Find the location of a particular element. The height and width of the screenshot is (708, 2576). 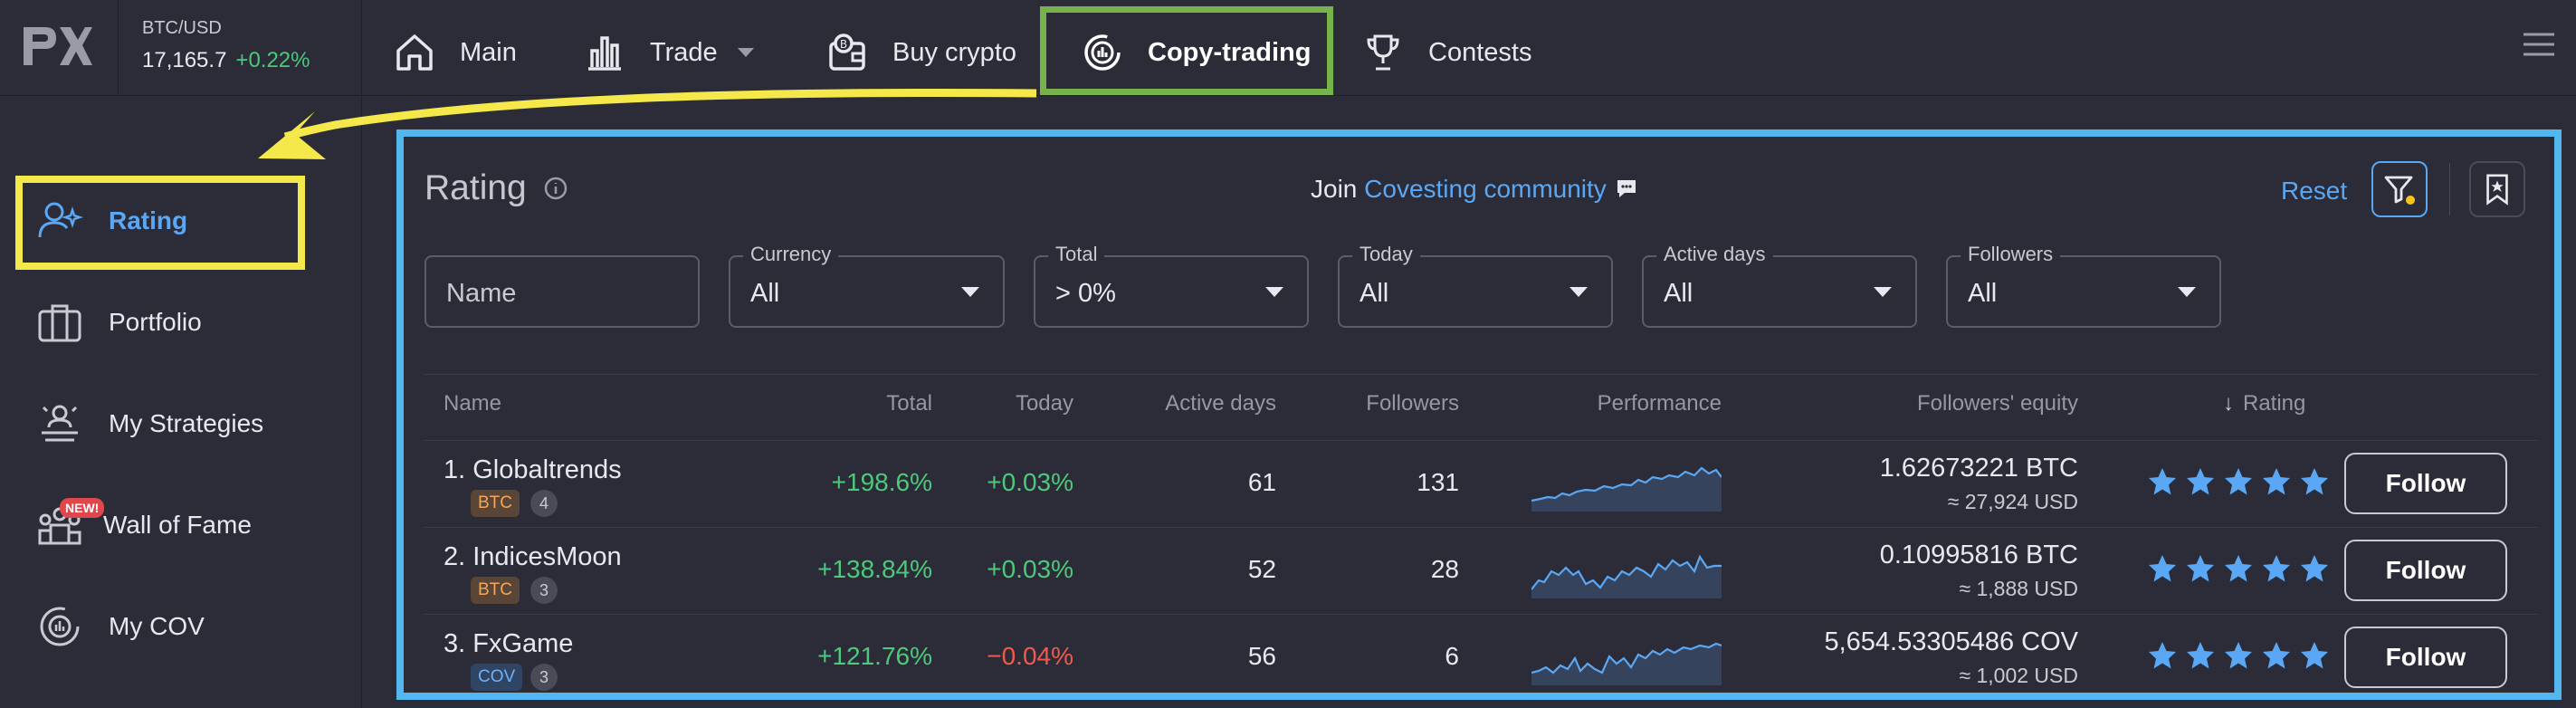

toolbar-divider is located at coordinates (2449, 189).